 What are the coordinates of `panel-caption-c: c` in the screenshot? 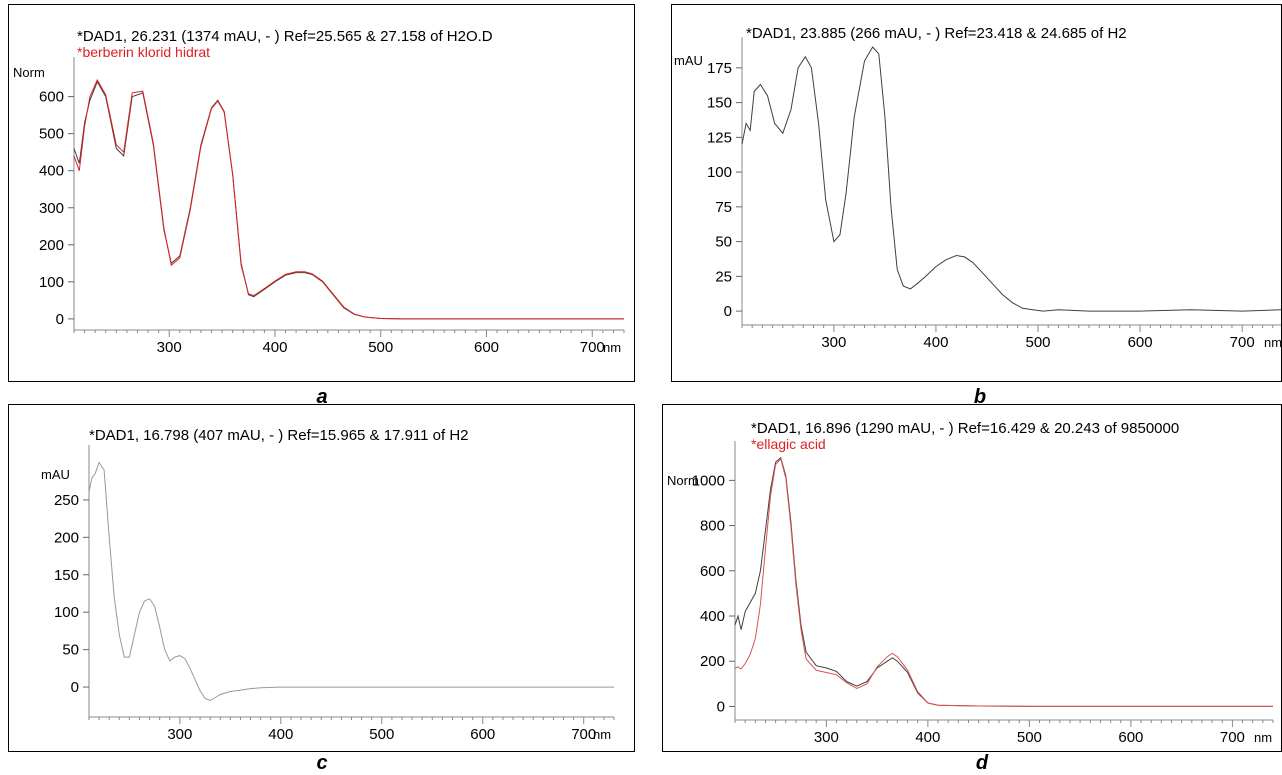 It's located at (322, 763).